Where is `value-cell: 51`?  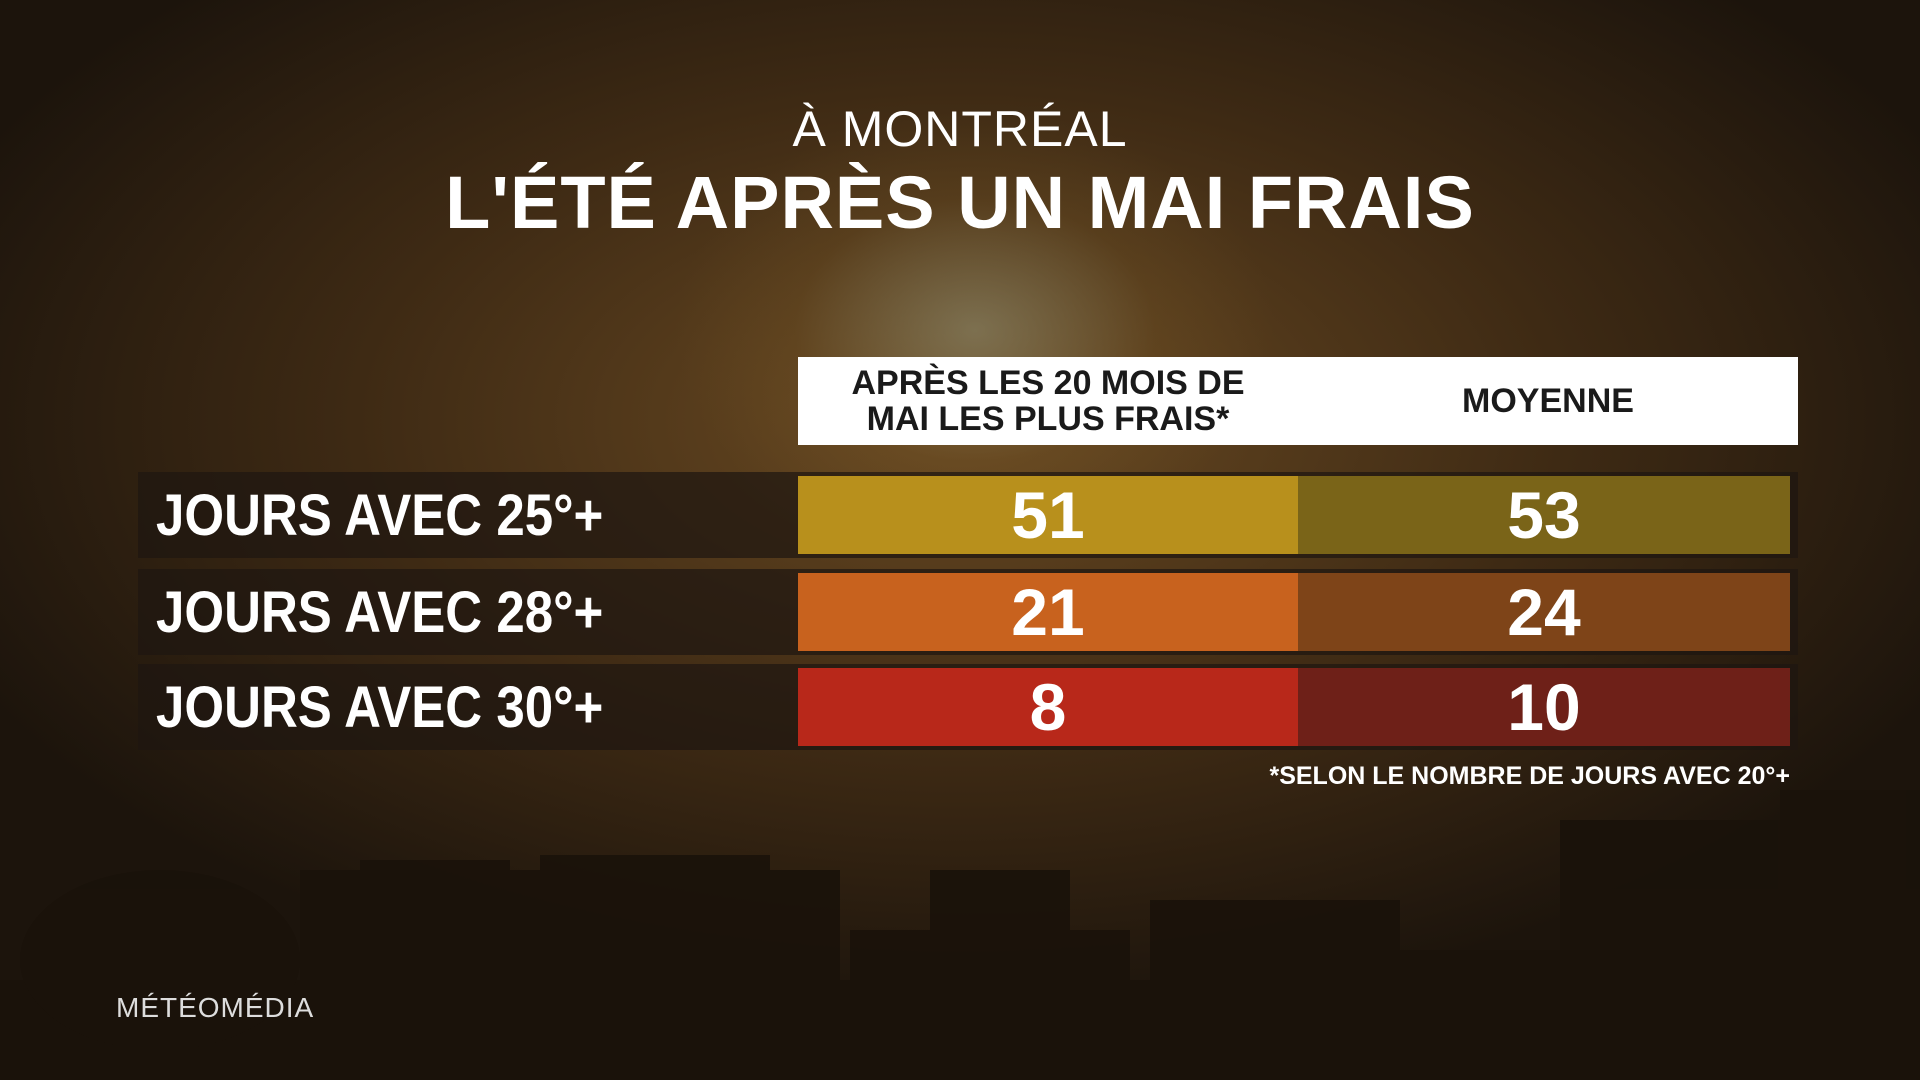
value-cell: 51 is located at coordinates (1048, 515).